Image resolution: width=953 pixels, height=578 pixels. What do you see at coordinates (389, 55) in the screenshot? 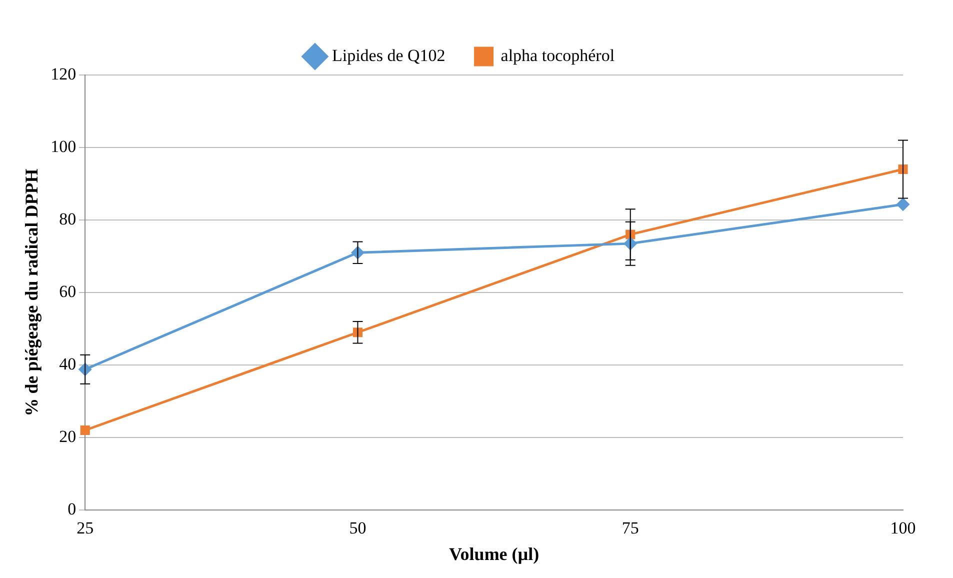
I see `legend-label: Lipides de Q102` at bounding box center [389, 55].